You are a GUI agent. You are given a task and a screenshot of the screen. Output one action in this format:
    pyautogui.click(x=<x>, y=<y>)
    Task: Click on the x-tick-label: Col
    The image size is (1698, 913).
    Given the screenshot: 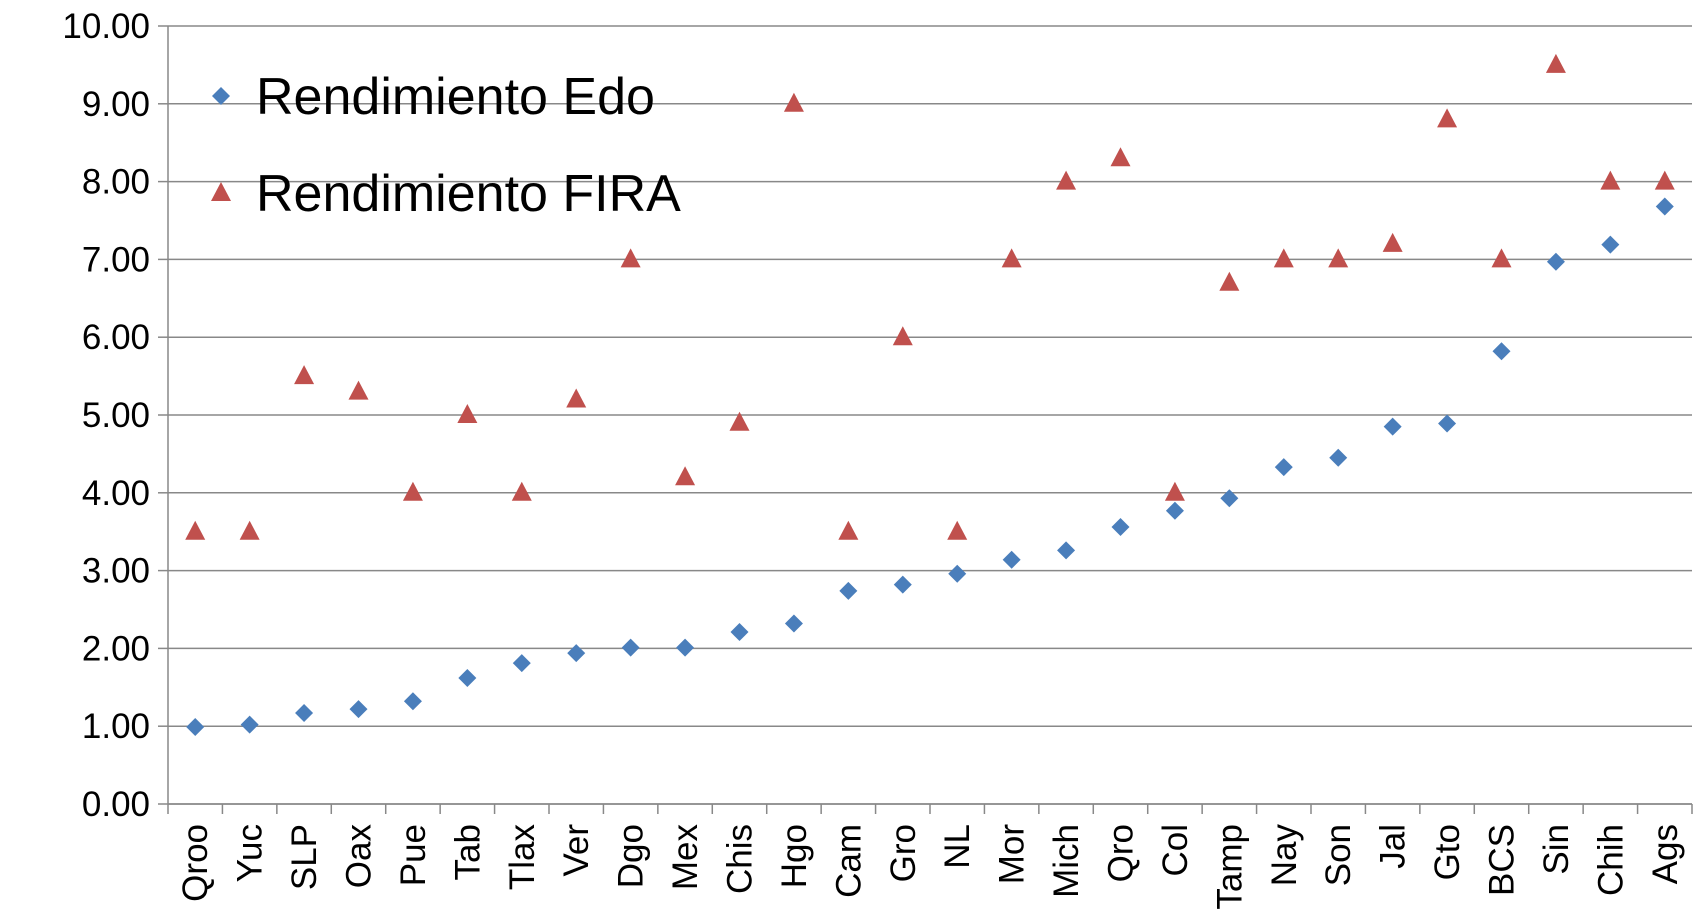 What is the action you would take?
    pyautogui.click(x=1175, y=850)
    